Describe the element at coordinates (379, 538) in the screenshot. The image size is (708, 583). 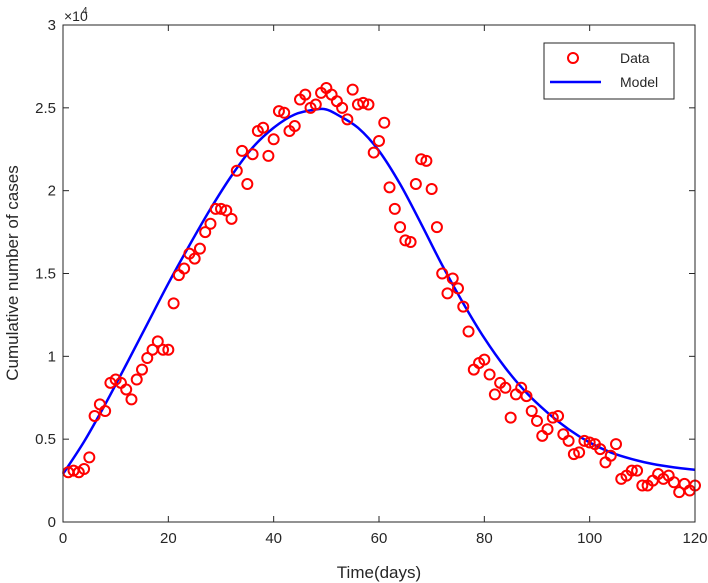
I see `x-tick-label: 60` at that location.